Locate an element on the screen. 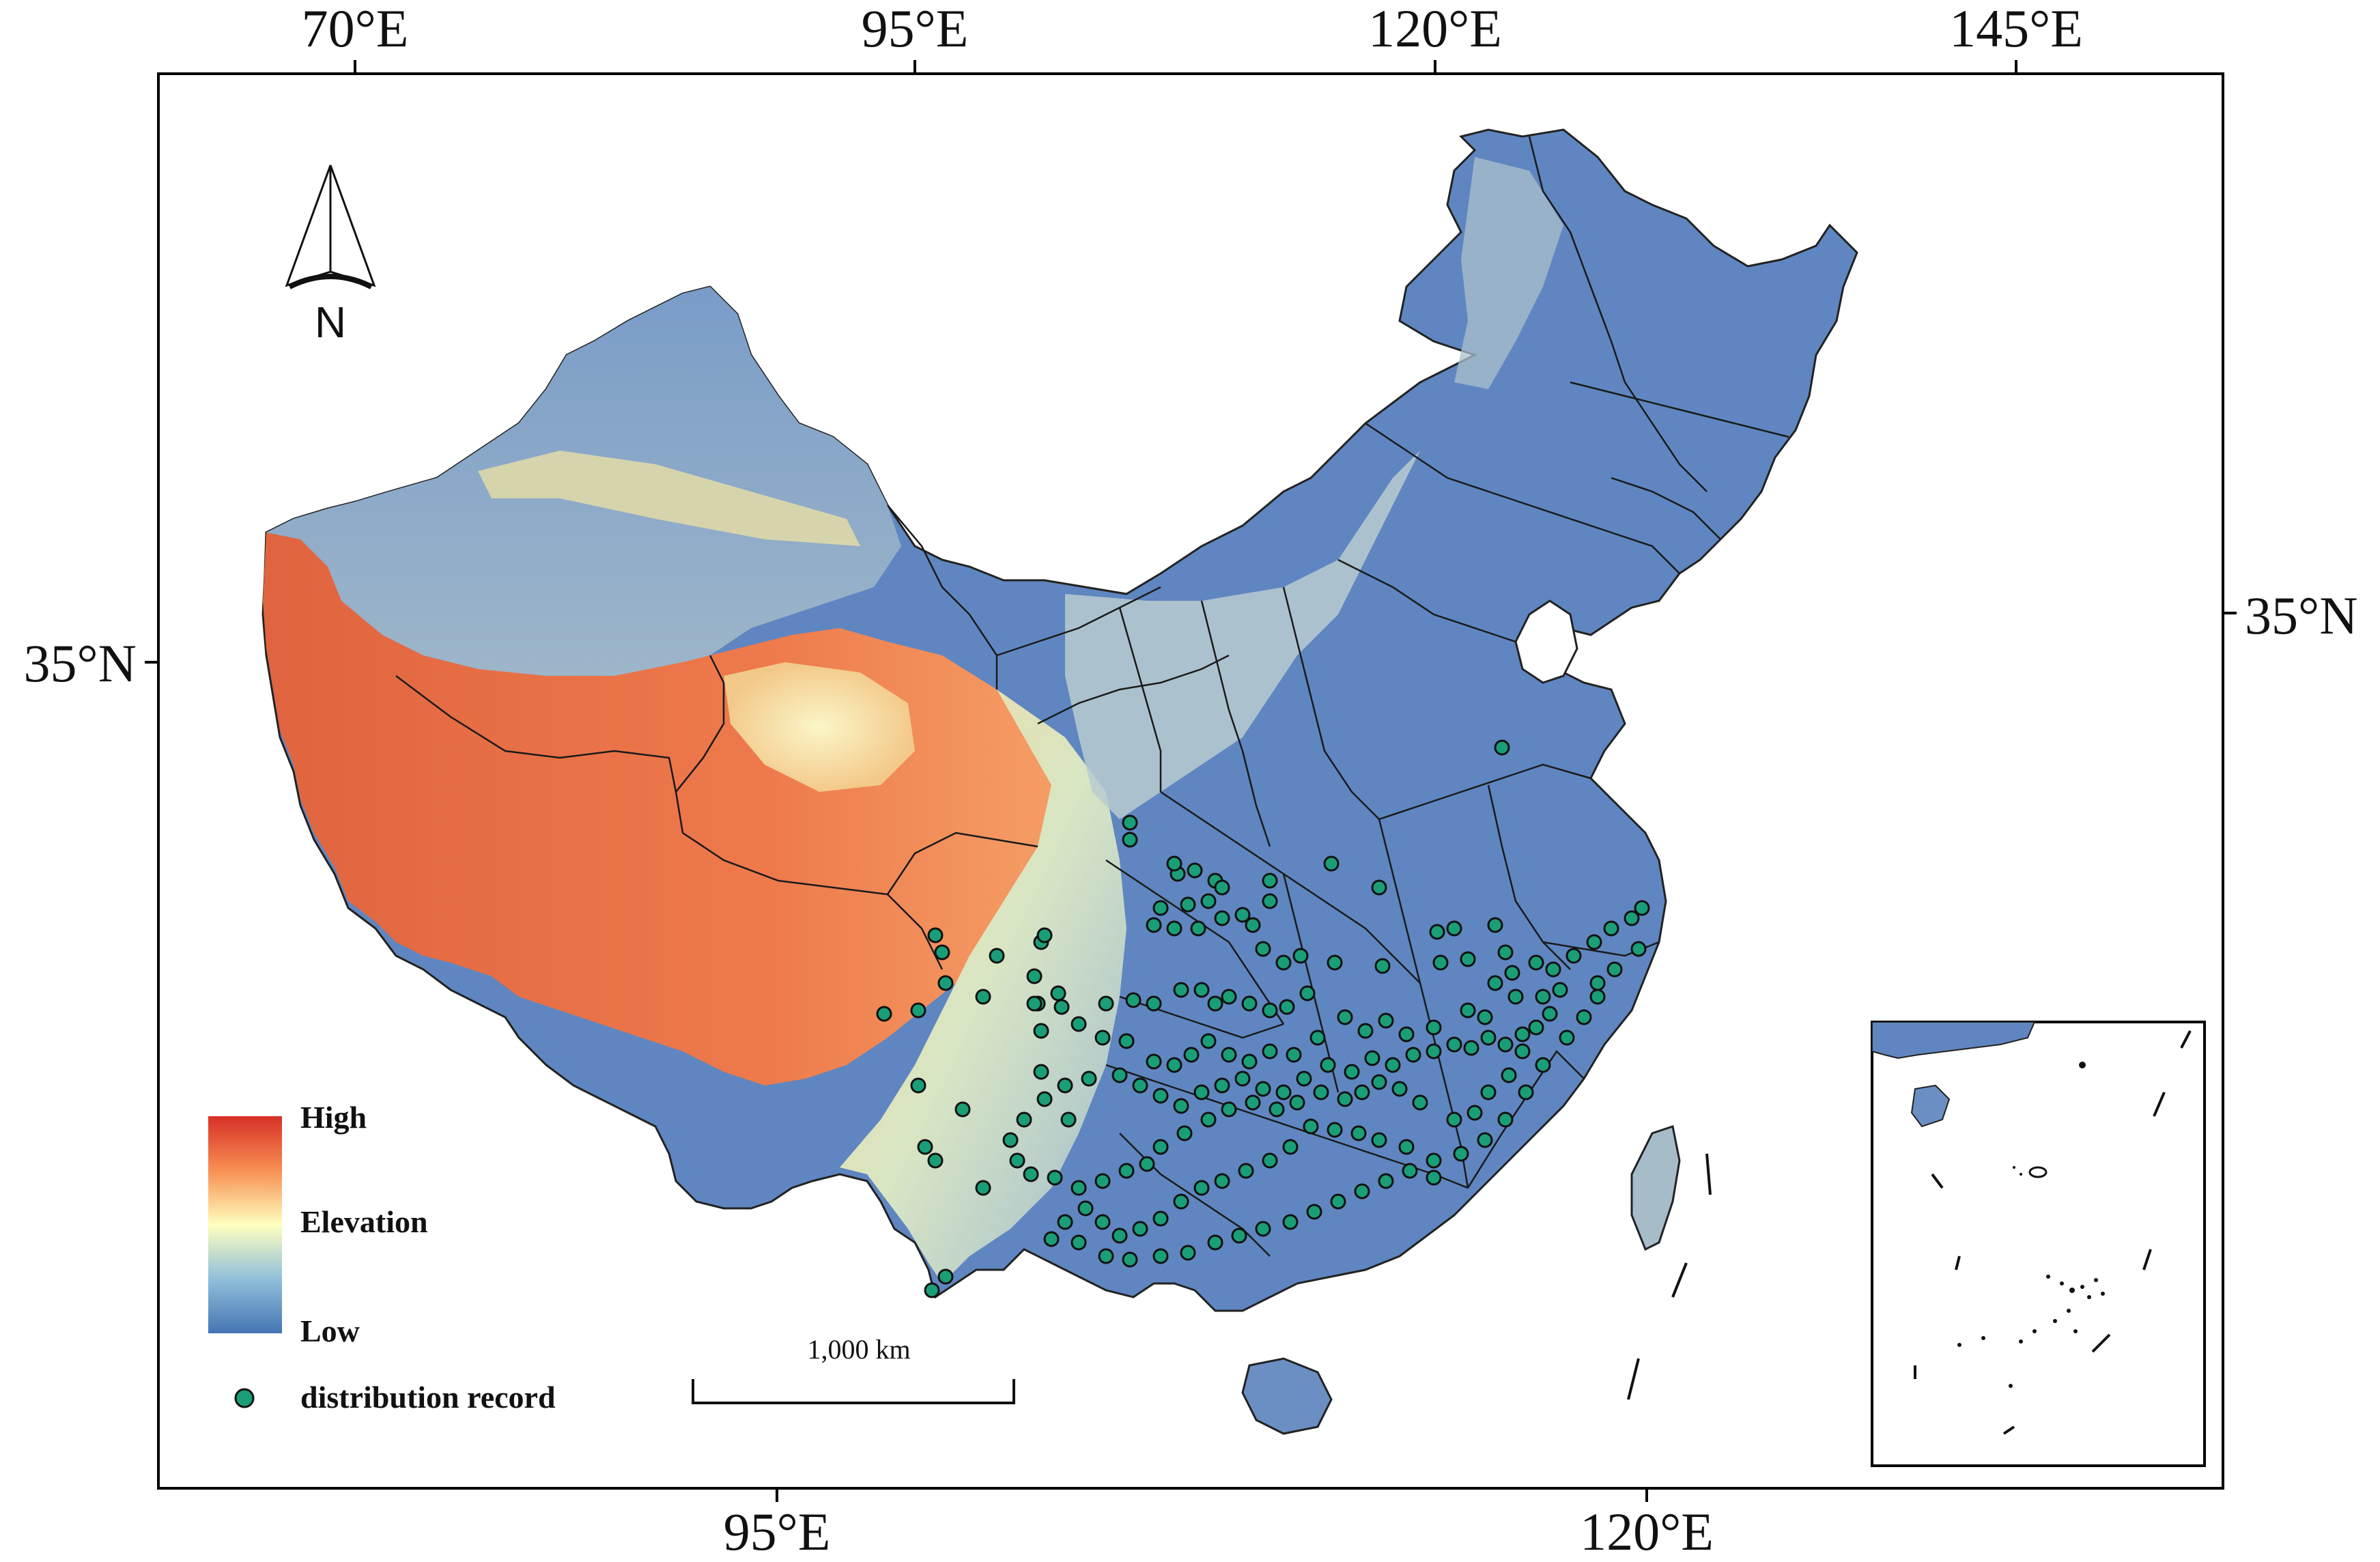 This screenshot has width=2380, height=1562. southwest-highlands is located at coordinates (983, 986).